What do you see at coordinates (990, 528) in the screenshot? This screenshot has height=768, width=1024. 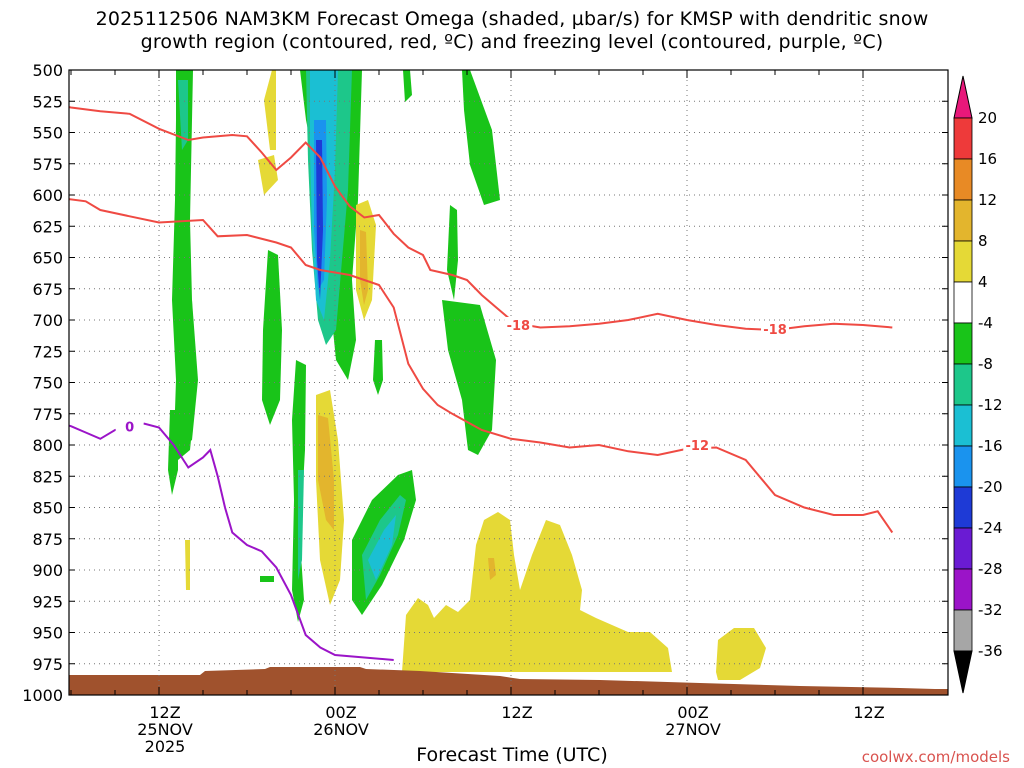 I see `colorbar-label: -24` at bounding box center [990, 528].